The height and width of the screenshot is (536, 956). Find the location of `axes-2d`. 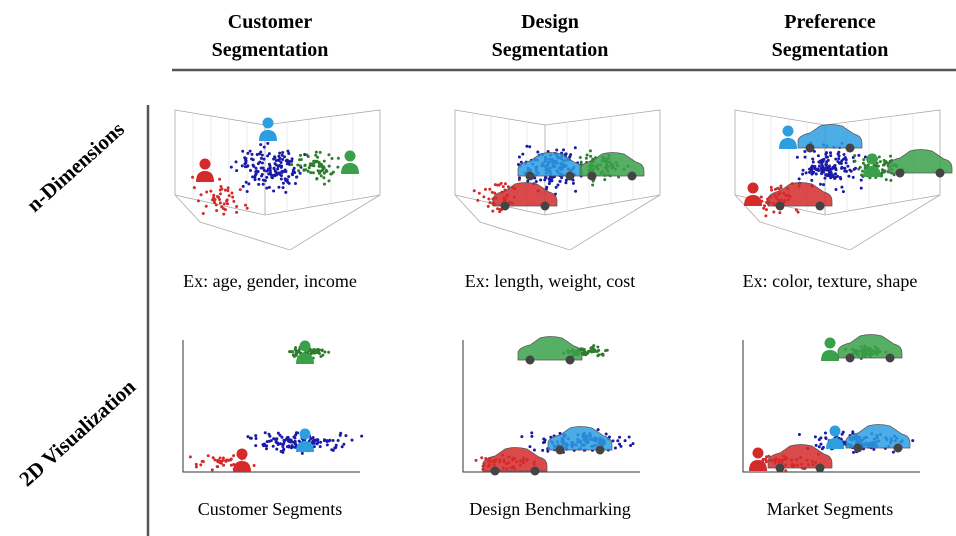

axes-2d is located at coordinates (271, 406).